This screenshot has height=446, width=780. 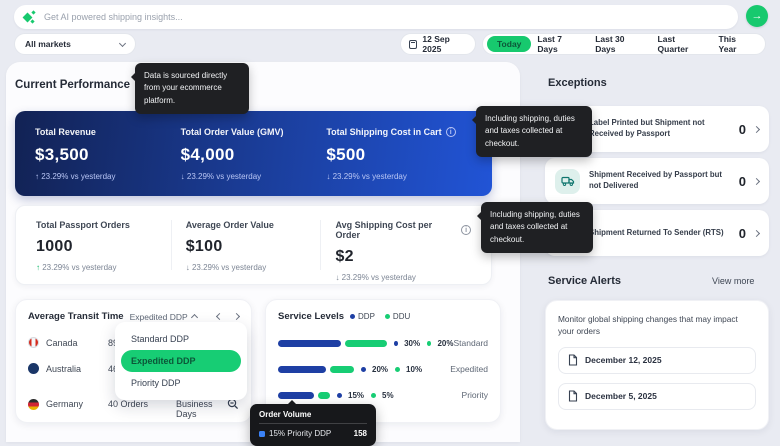 What do you see at coordinates (403, 230) in the screenshot?
I see `kpi-label: Avg Shipping Cost per Order i` at bounding box center [403, 230].